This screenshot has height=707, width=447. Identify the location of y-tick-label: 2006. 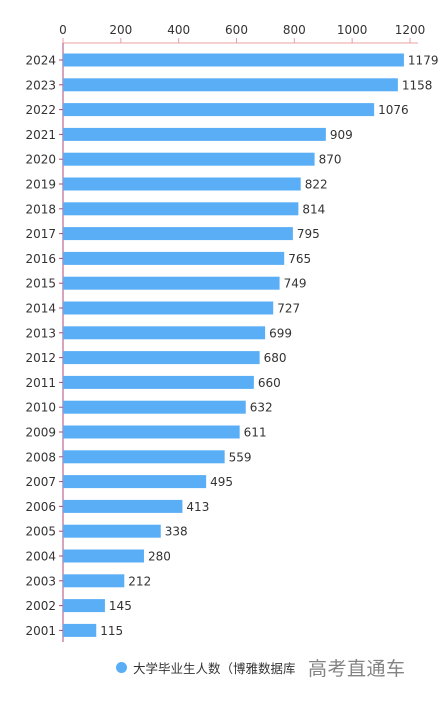
(40, 507).